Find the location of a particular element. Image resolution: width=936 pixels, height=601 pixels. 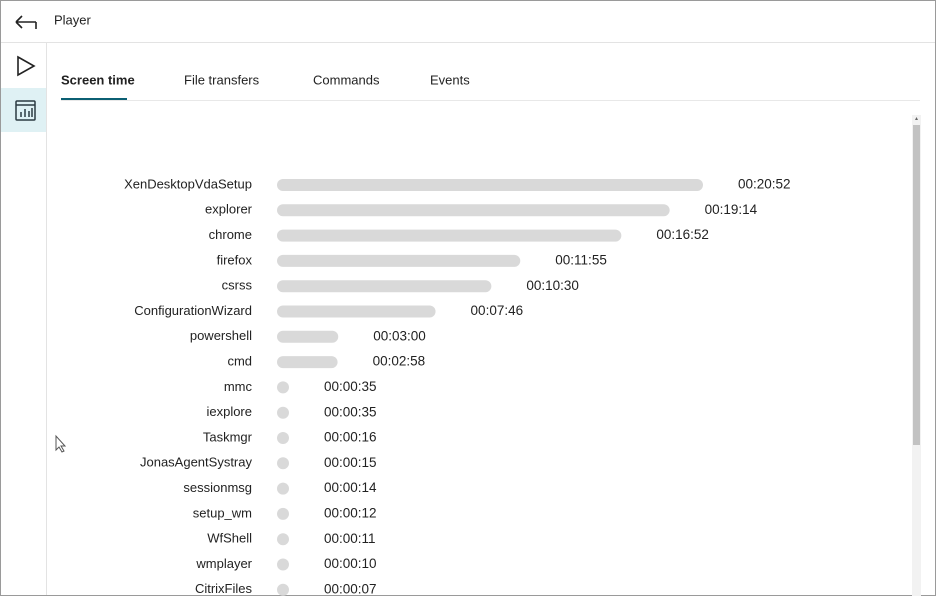

value-label: 00:00:15 is located at coordinates (350, 462).